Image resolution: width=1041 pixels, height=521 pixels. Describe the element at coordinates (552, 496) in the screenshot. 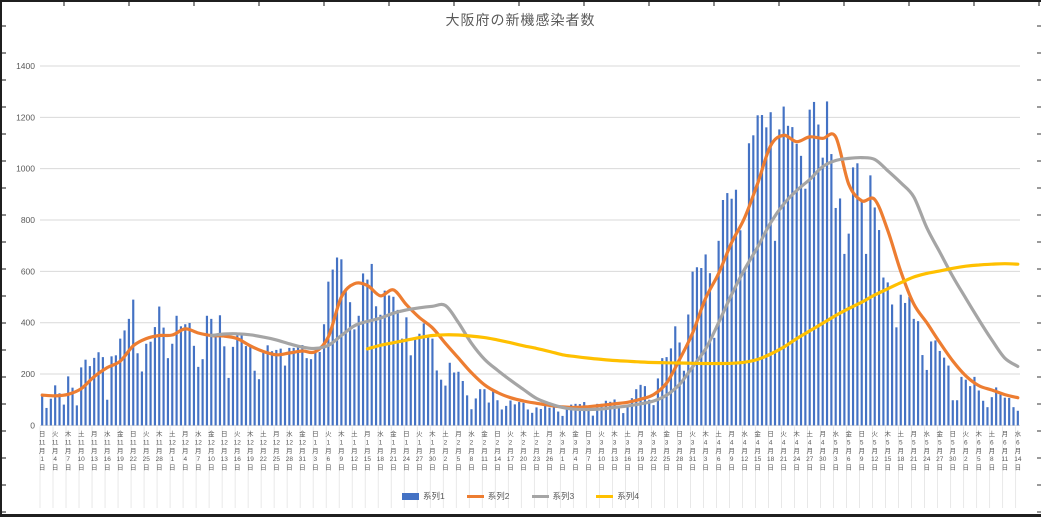

I see `legend-item-series3: 系列3` at that location.